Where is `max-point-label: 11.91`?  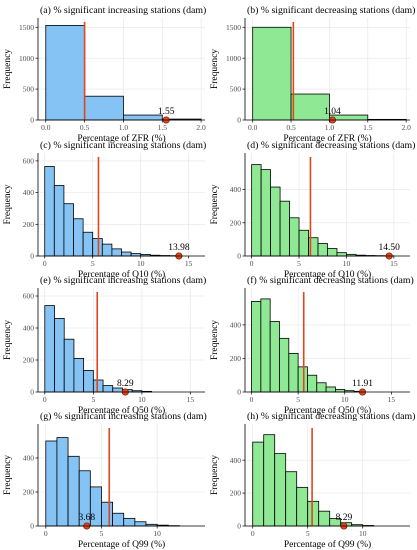
max-point-label: 11.91 is located at coordinates (362, 384).